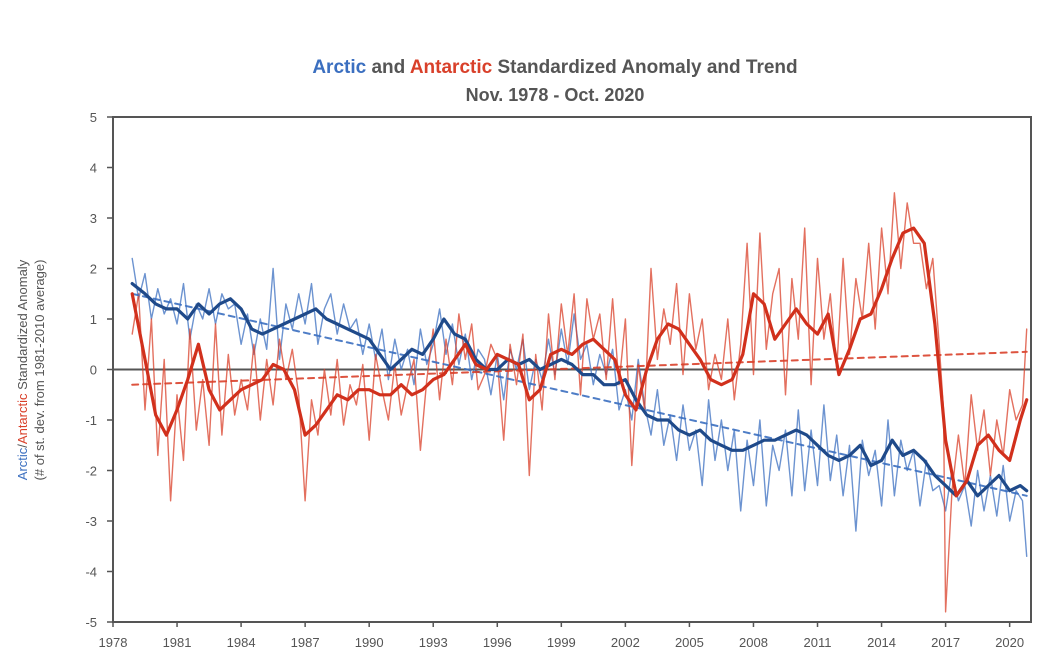  I want to click on x-tick-label: 2017, so click(945, 642).